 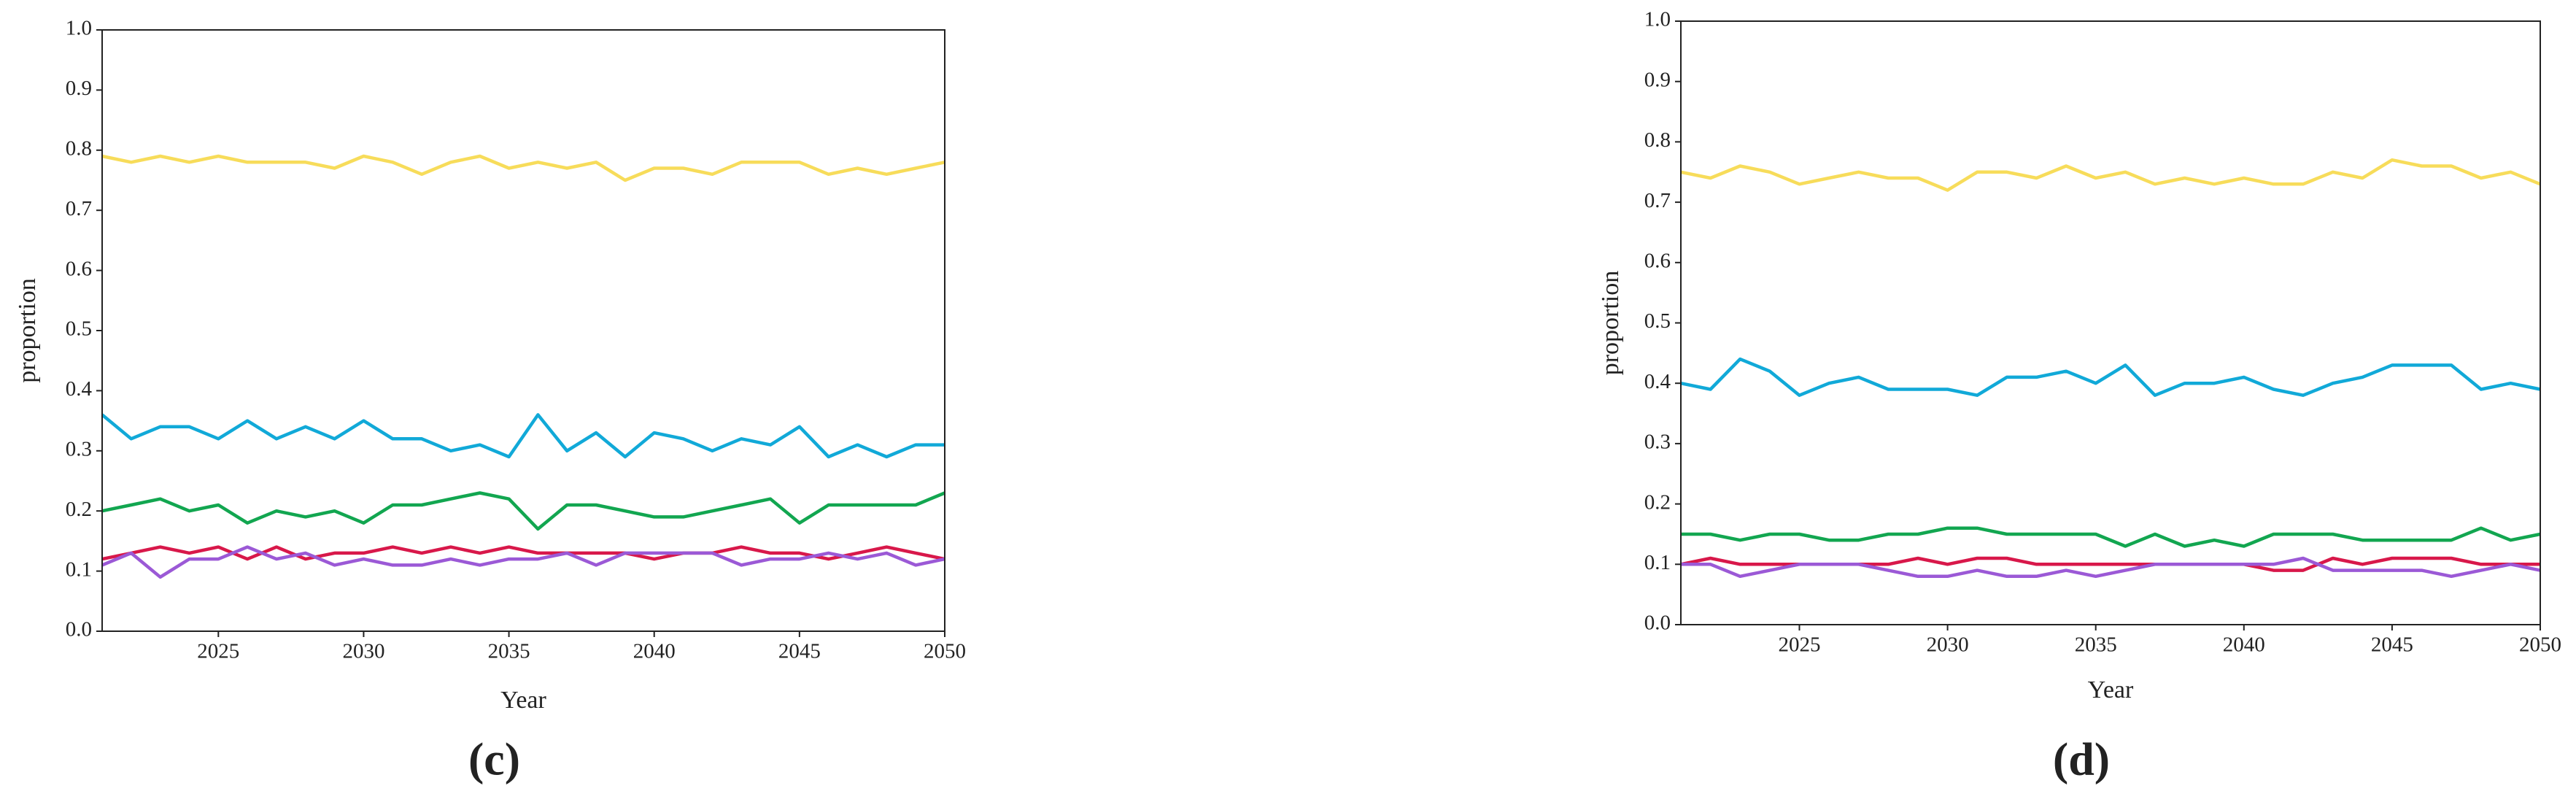 I want to click on caption: (c), so click(x=494, y=759).